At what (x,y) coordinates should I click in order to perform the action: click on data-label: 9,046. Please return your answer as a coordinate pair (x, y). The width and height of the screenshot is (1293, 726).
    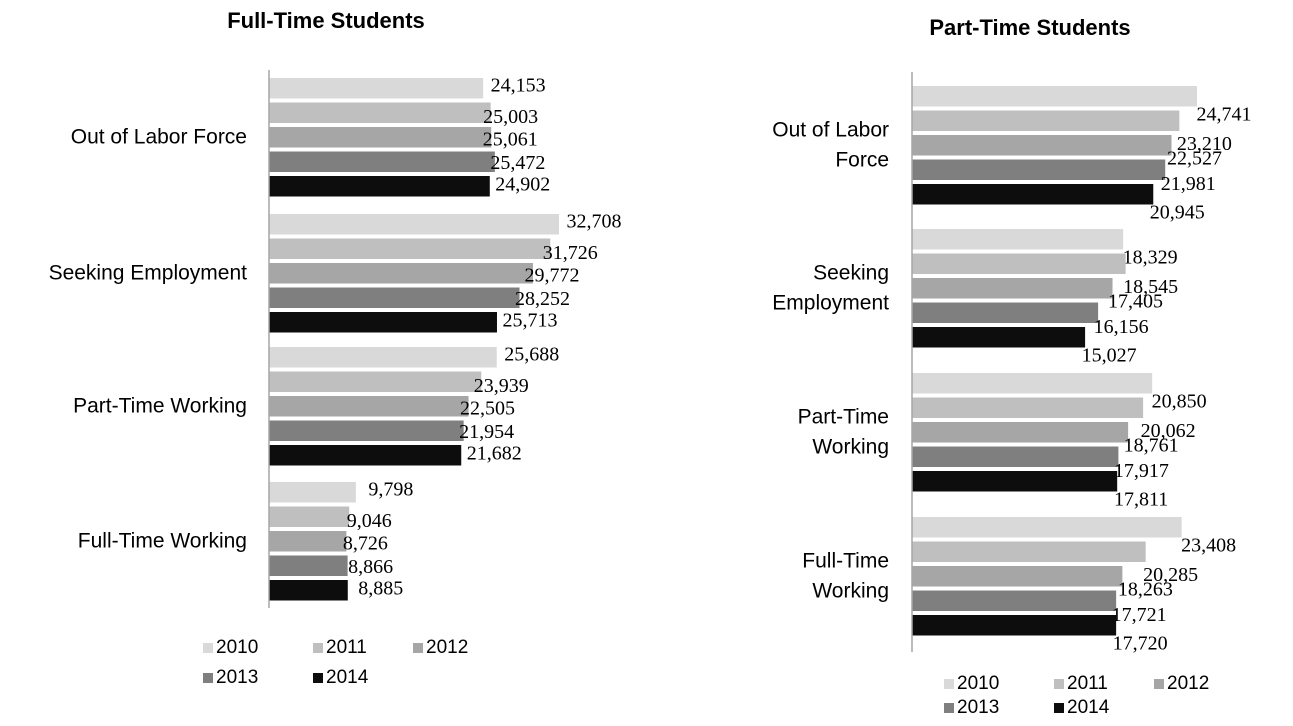
    Looking at the image, I should click on (369, 521).